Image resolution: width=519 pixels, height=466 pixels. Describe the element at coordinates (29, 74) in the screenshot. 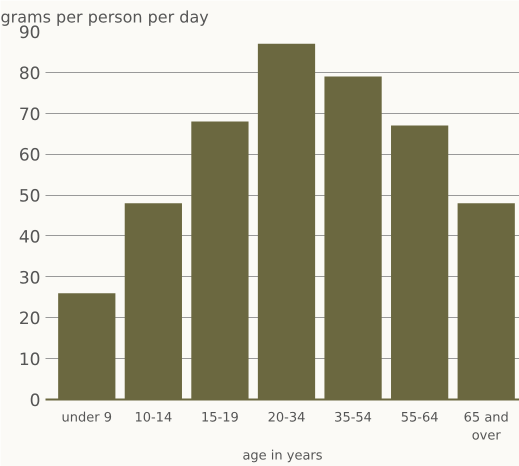

I see `y-tick-label: 80` at that location.